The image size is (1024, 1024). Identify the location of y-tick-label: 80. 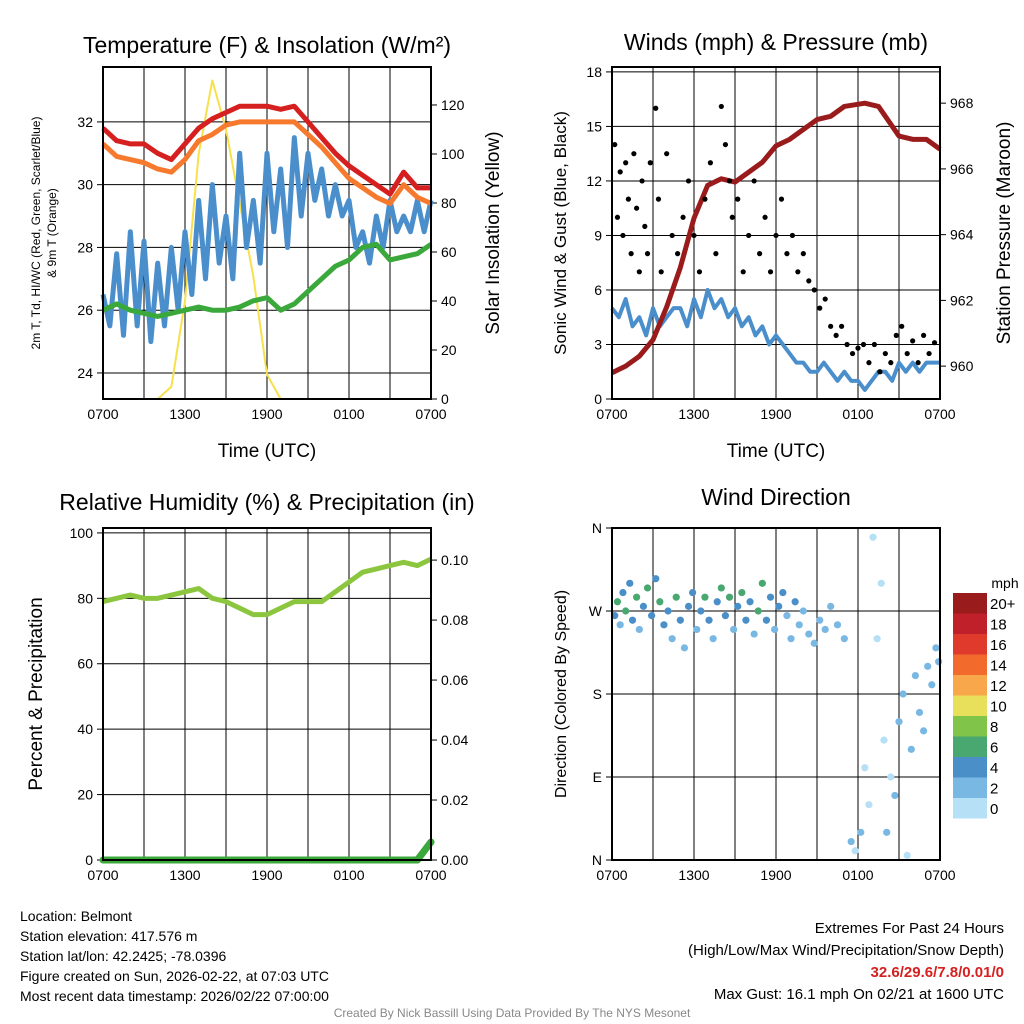
(85, 598).